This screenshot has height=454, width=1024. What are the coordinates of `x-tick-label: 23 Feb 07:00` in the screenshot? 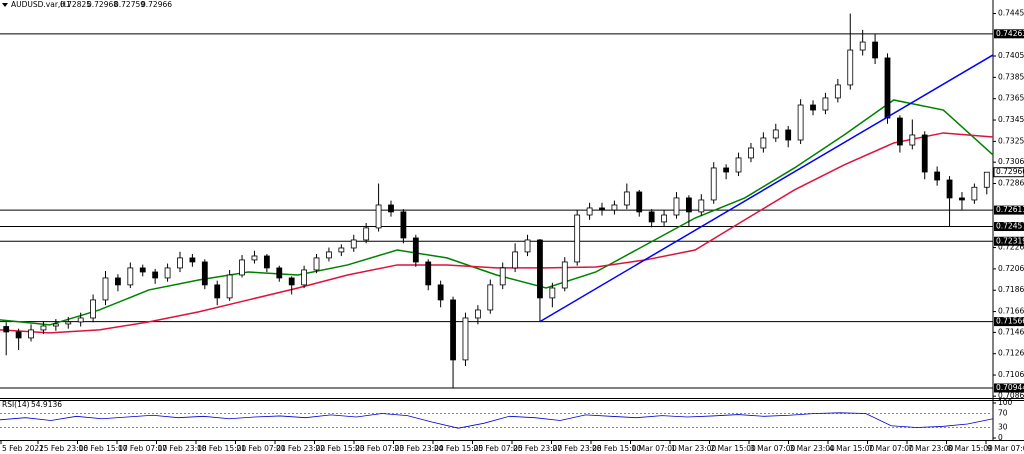 It's located at (379, 448).